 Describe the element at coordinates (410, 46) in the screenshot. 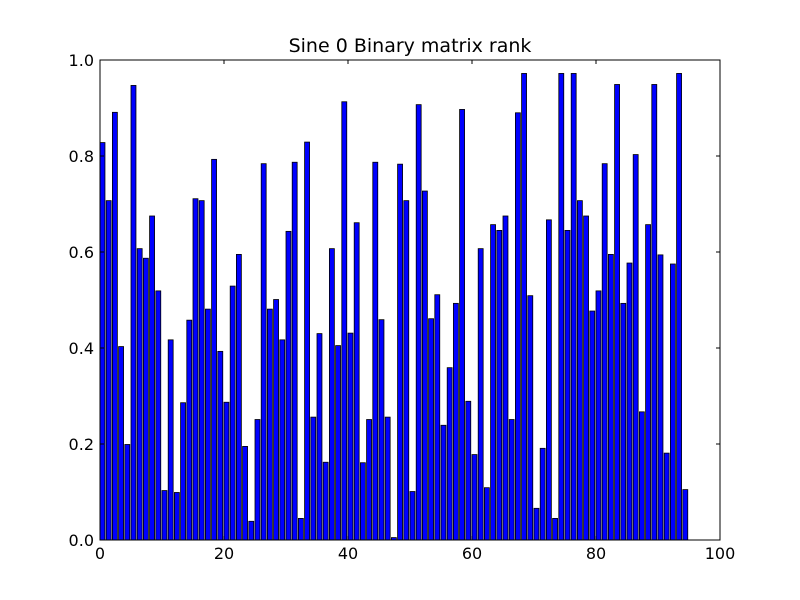

I see `chart-title: Sine 0 Binary matrix rank` at that location.